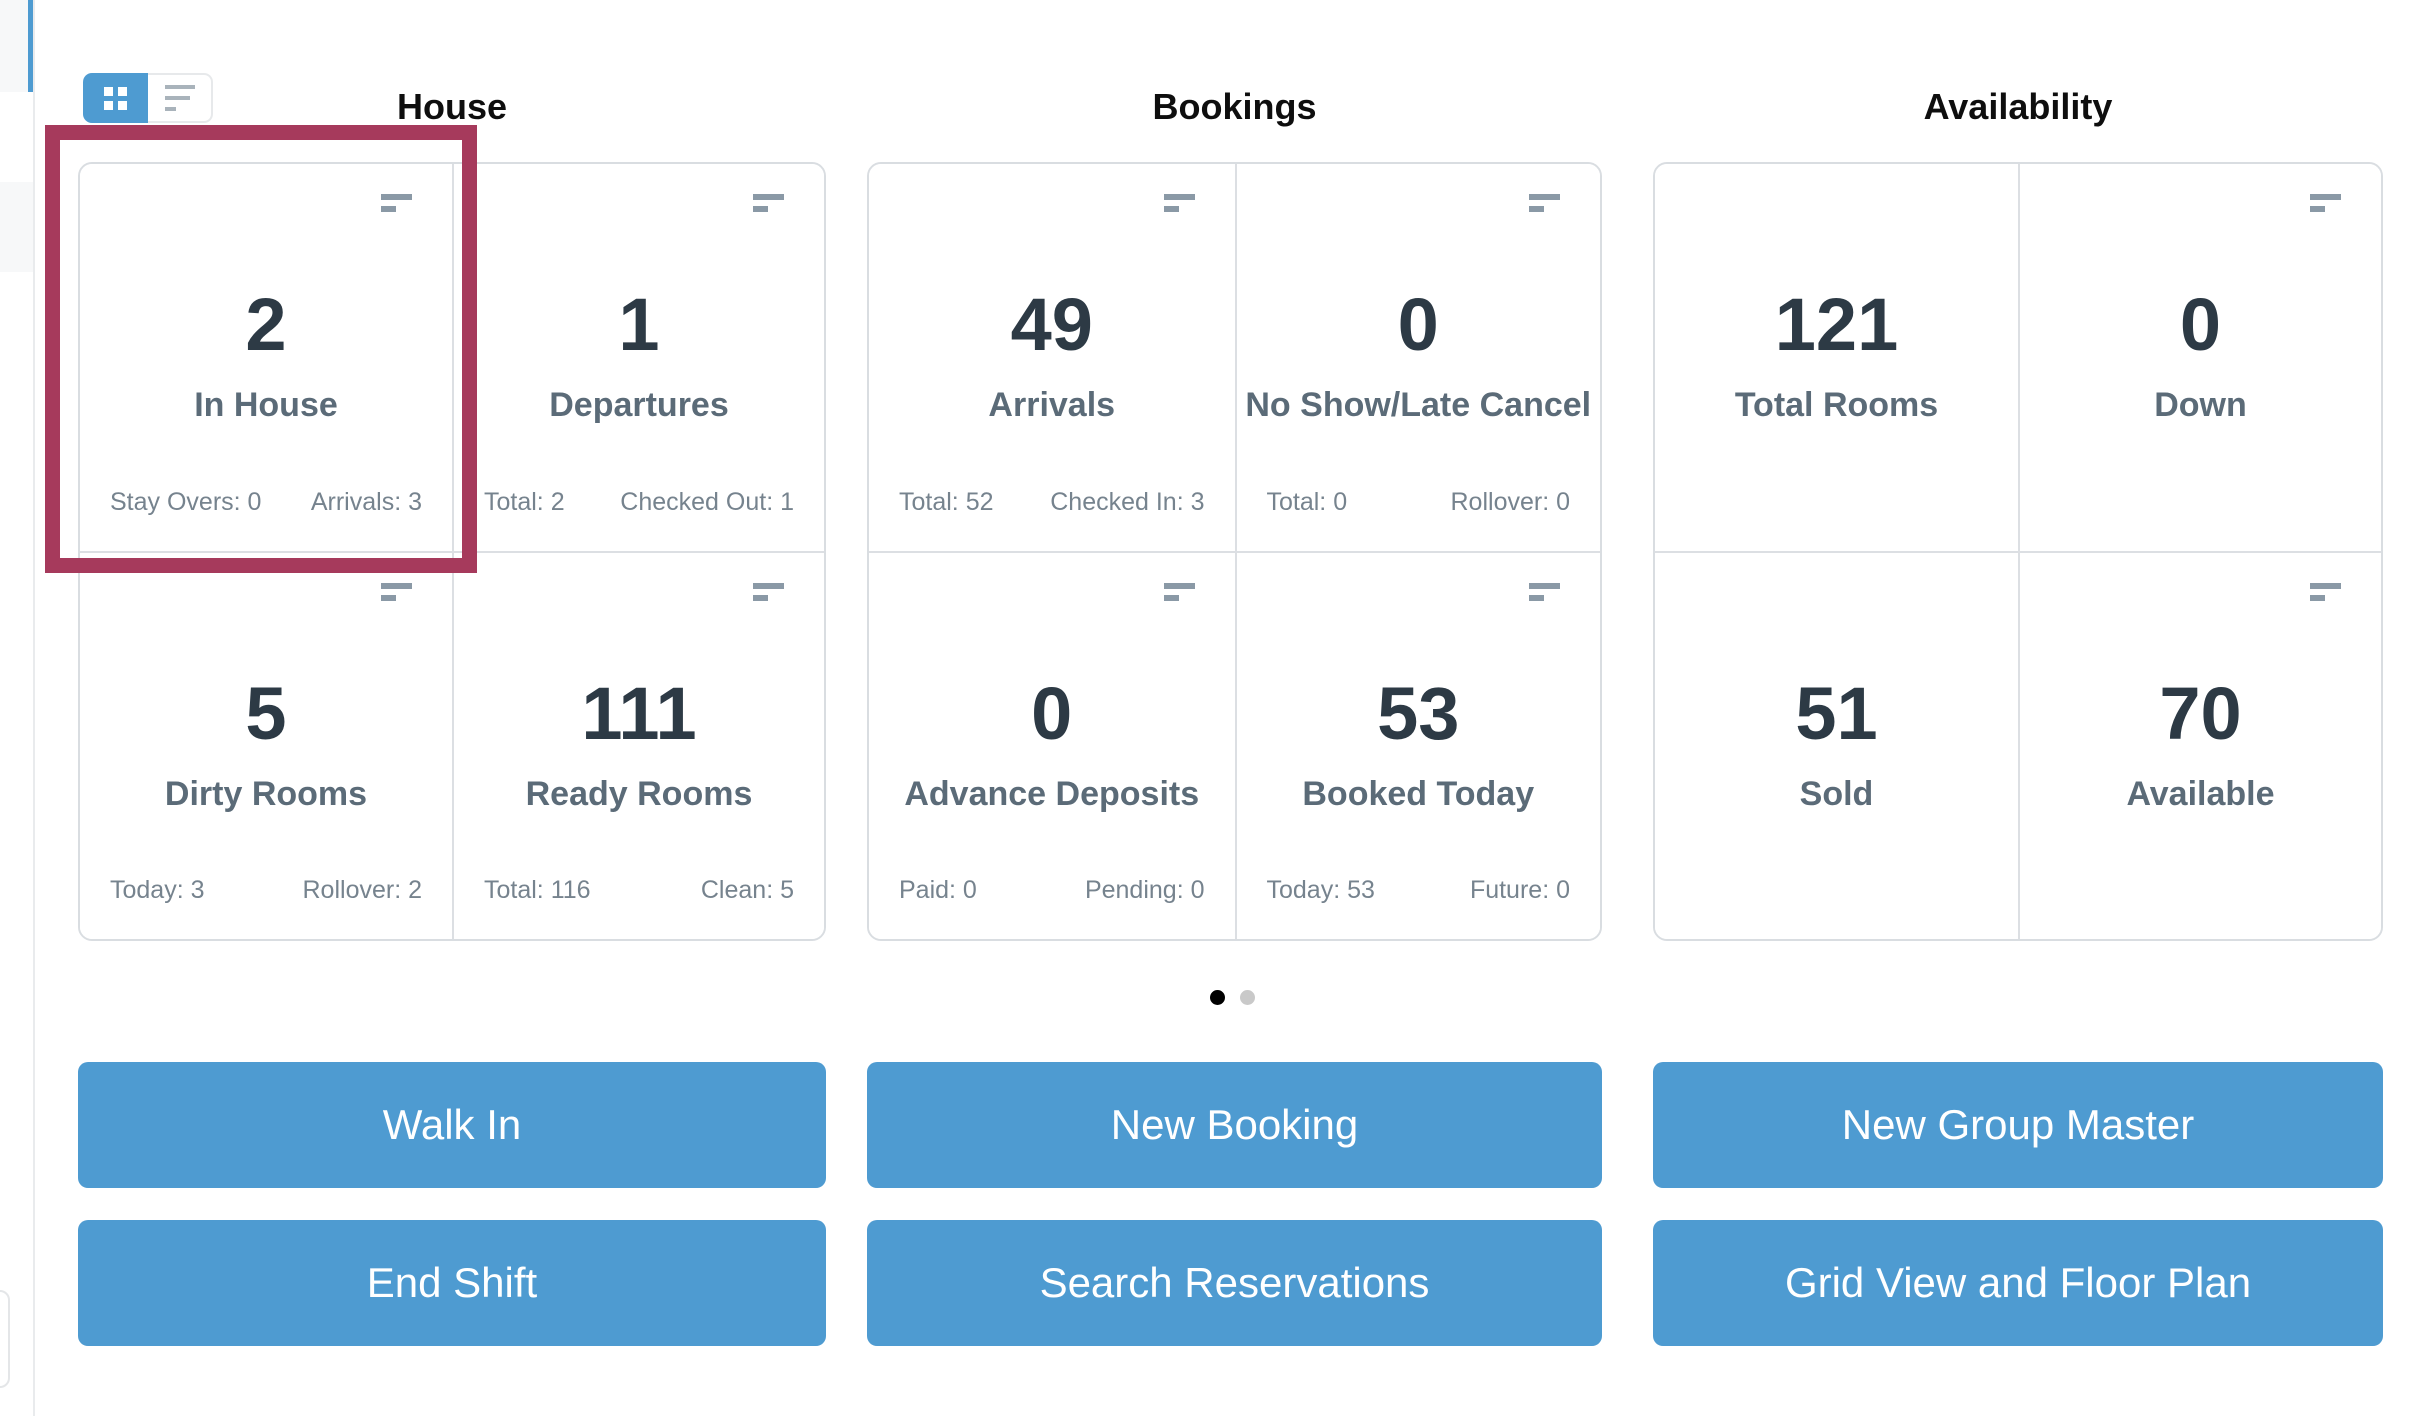 The width and height of the screenshot is (2426, 1416). What do you see at coordinates (1052, 405) in the screenshot?
I see `card-label: Arrivals` at bounding box center [1052, 405].